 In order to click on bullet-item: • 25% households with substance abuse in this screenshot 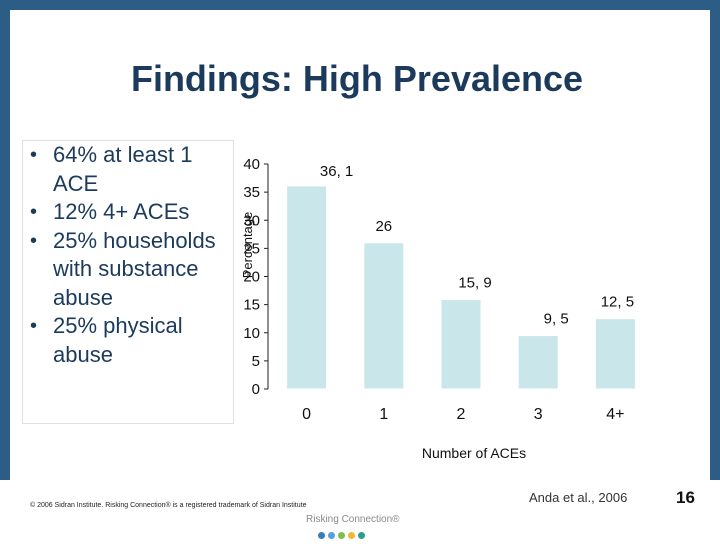, I will do `click(128, 270)`.